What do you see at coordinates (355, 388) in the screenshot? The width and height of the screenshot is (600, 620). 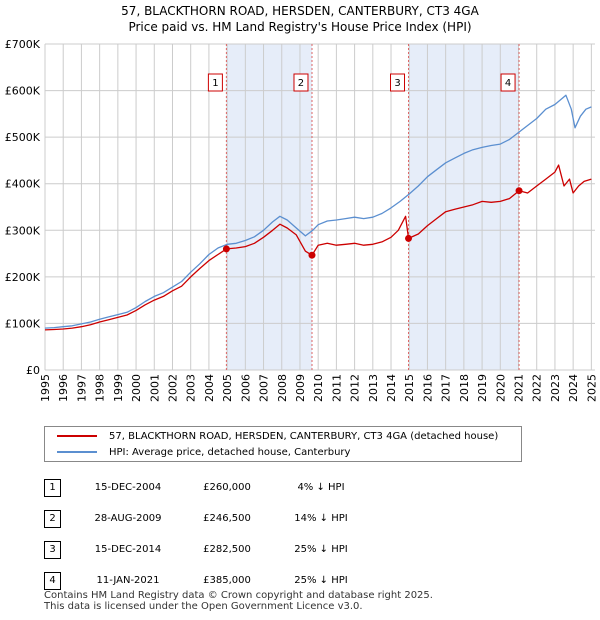 I see `x-tick-label: 2012` at bounding box center [355, 388].